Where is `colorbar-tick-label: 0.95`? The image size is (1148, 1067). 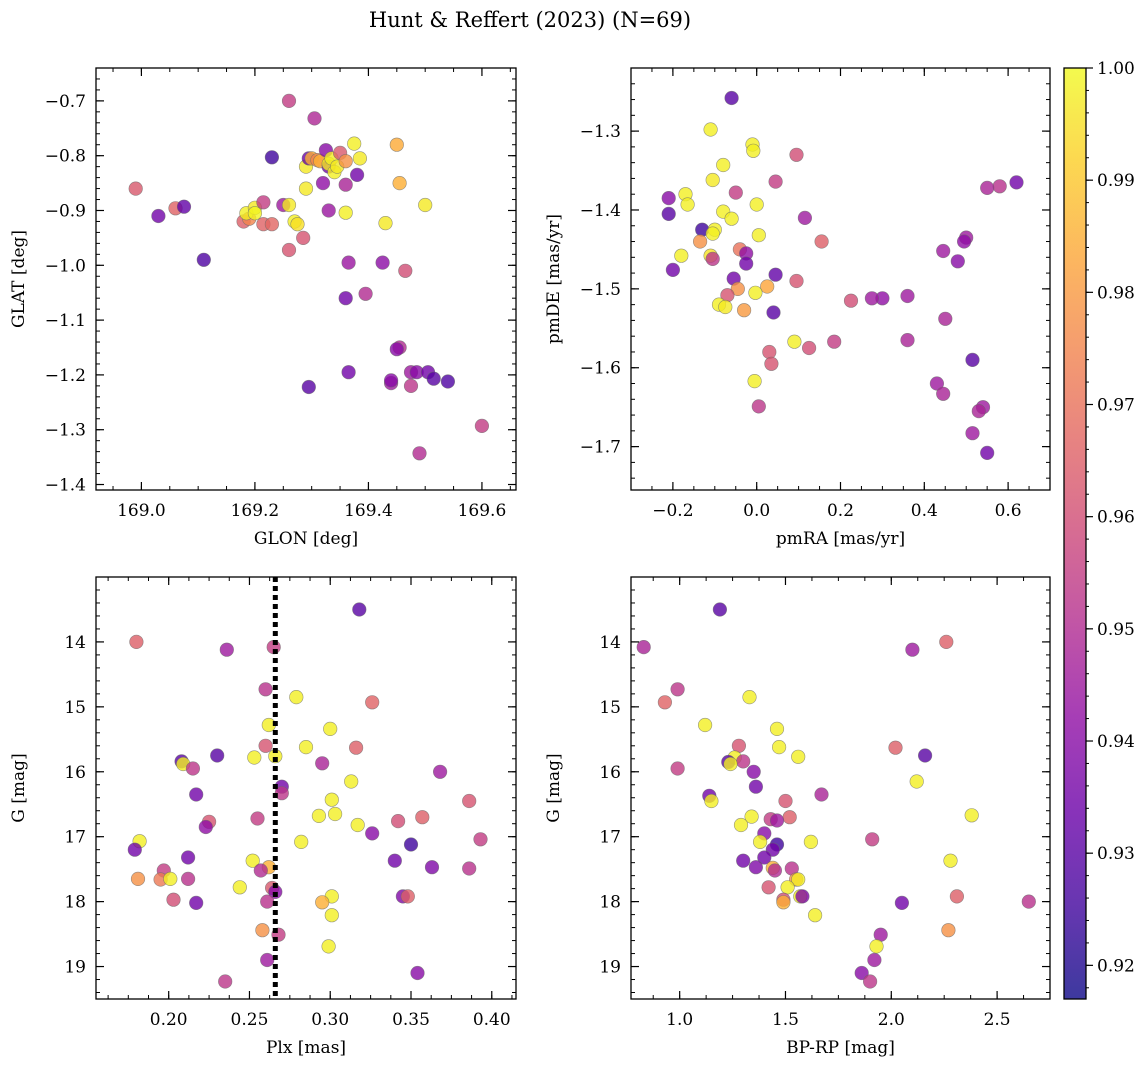
colorbar-tick-label: 0.95 is located at coordinates (1116, 630).